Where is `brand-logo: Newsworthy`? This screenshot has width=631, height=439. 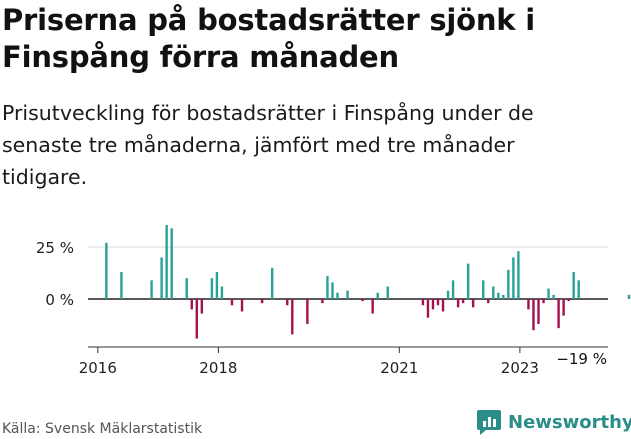
brand-logo: Newsworthy is located at coordinates (553, 422).